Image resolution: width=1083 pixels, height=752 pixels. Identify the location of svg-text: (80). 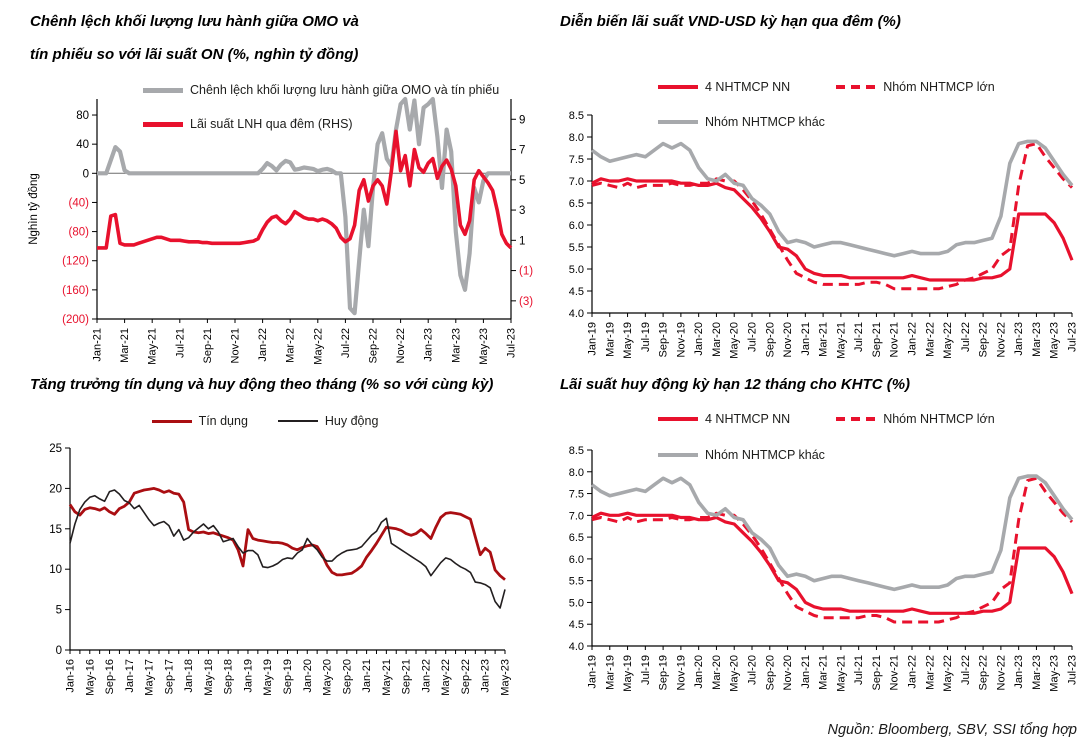
(79, 233).